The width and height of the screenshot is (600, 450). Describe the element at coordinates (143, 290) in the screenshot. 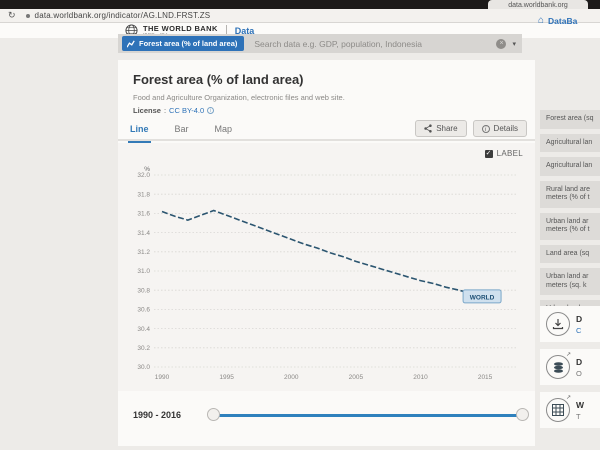

I see `y-tick-label: 30.8` at that location.